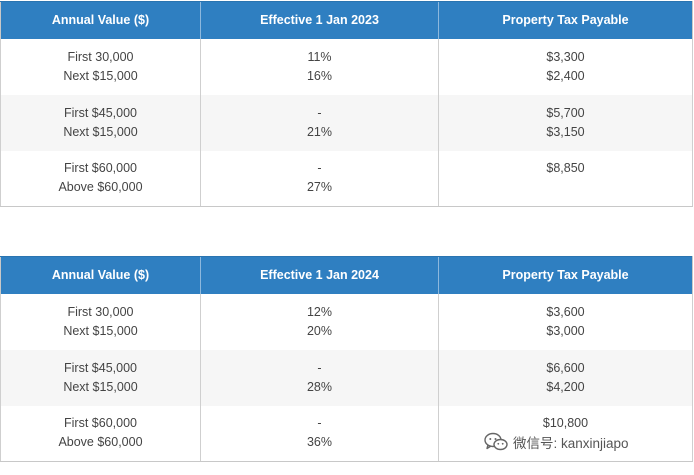 The height and width of the screenshot is (475, 694). Describe the element at coordinates (319, 377) in the screenshot. I see `tax-rate-cell: - 28%` at that location.